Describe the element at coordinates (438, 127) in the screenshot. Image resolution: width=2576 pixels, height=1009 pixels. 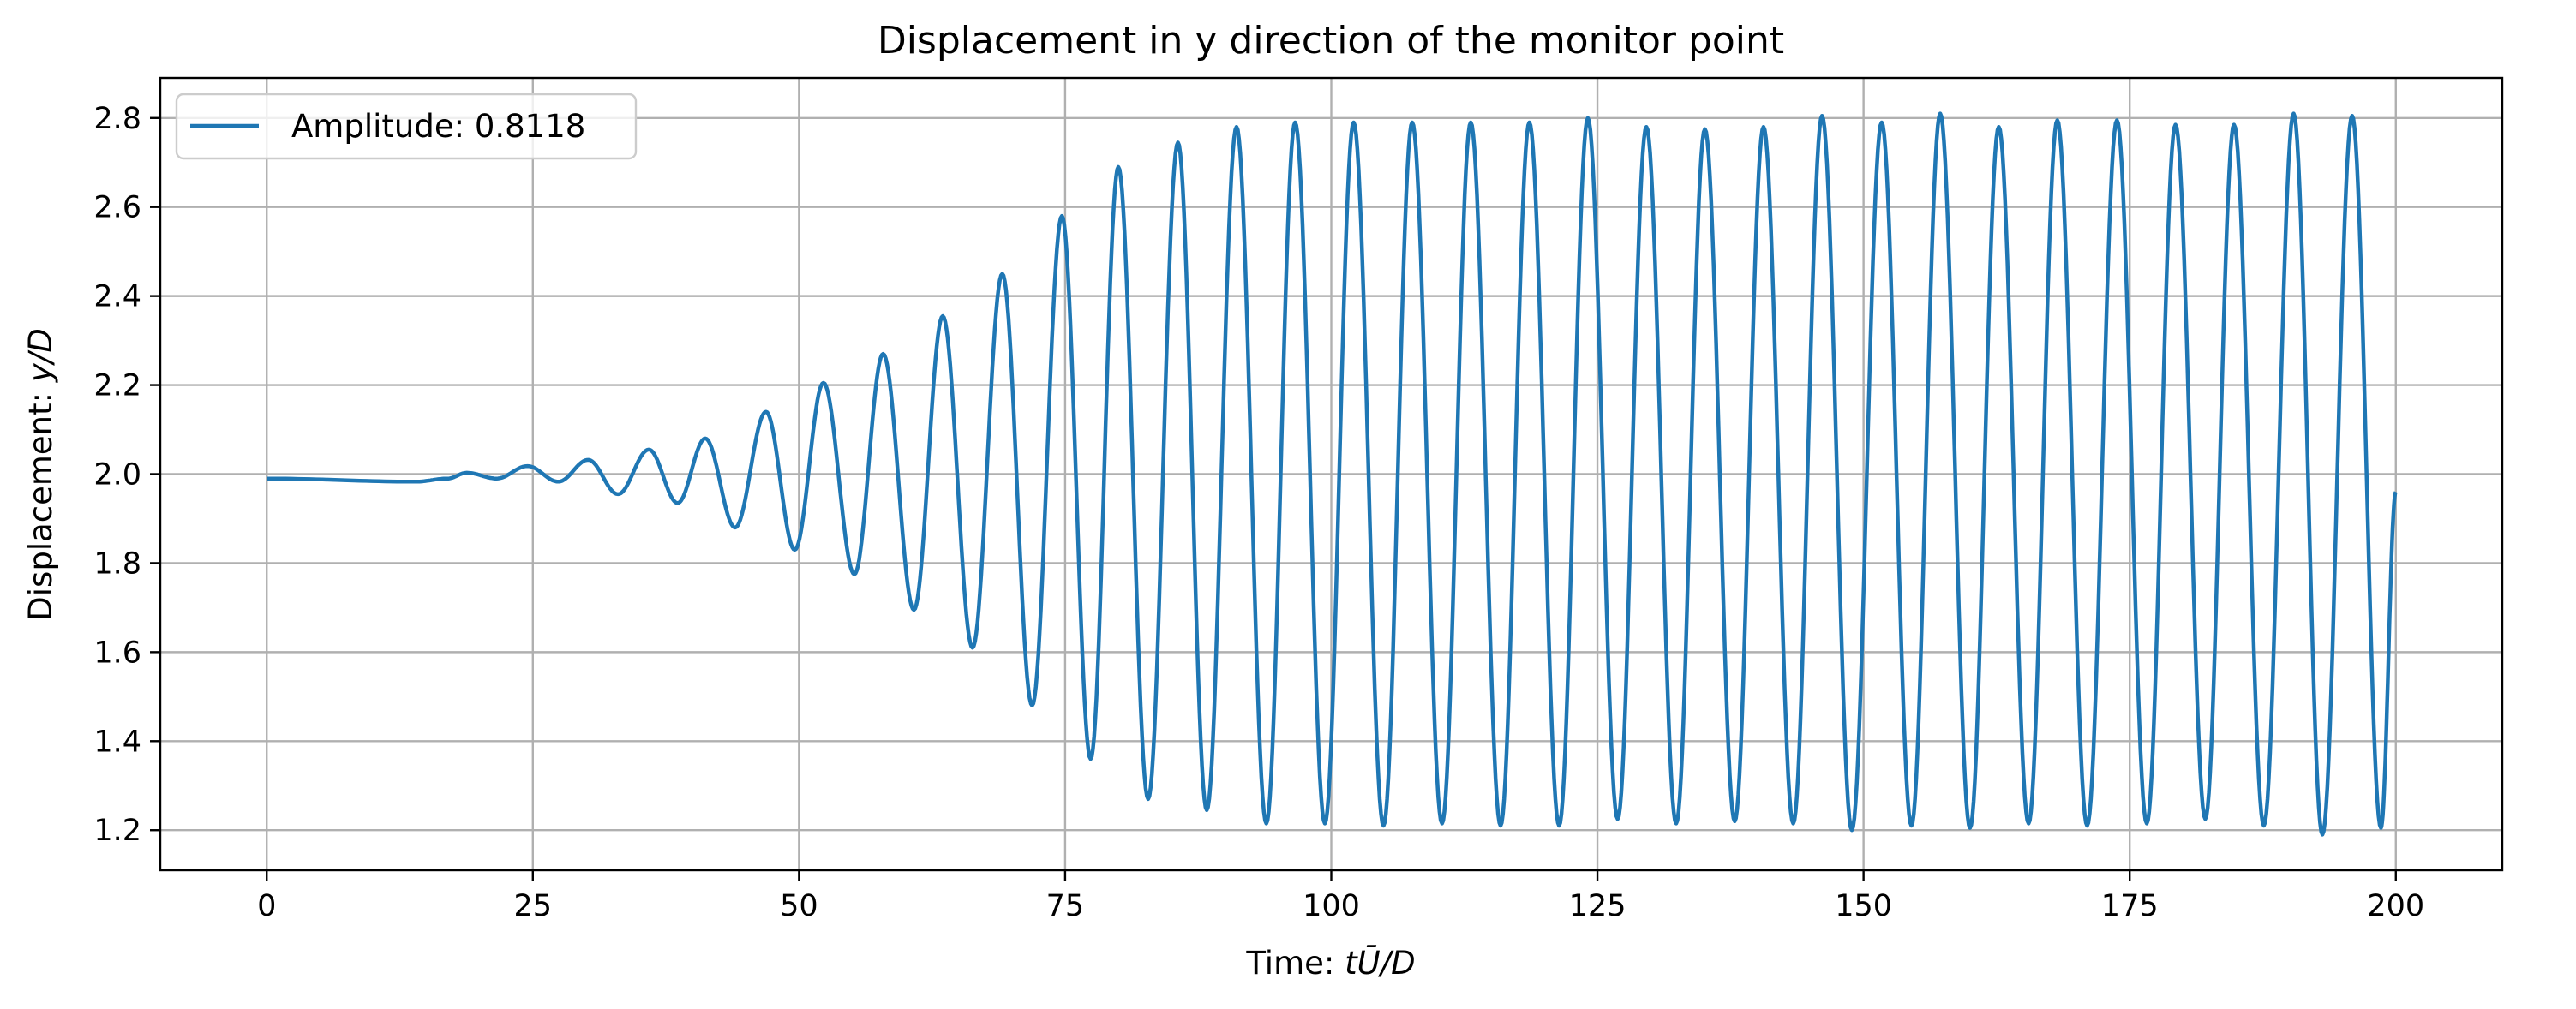
I see `legend-label: Amplitude: 0.8118` at that location.